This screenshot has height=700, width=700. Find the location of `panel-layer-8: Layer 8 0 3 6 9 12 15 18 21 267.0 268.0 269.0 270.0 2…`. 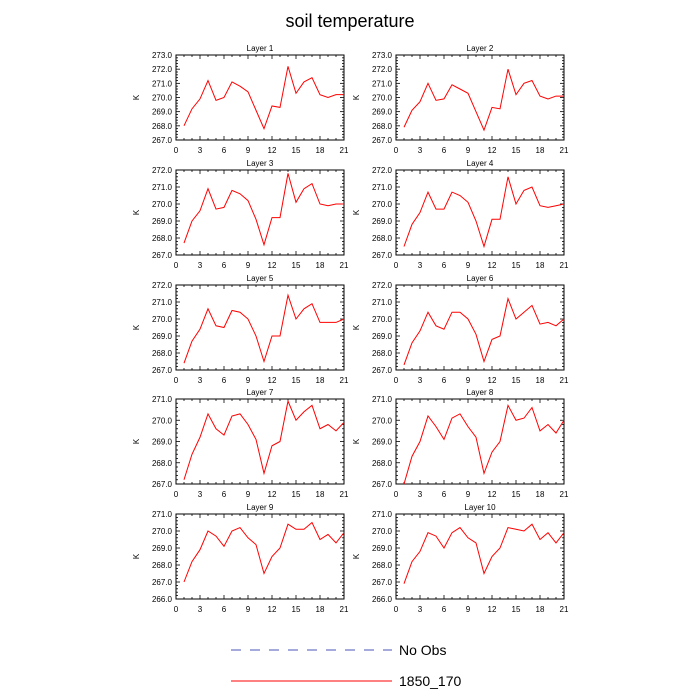

panel-layer-8: Layer 8 0 3 6 9 12 15 18 21 267.0 268.0 269.0 270.0 2… is located at coordinates (460, 443).